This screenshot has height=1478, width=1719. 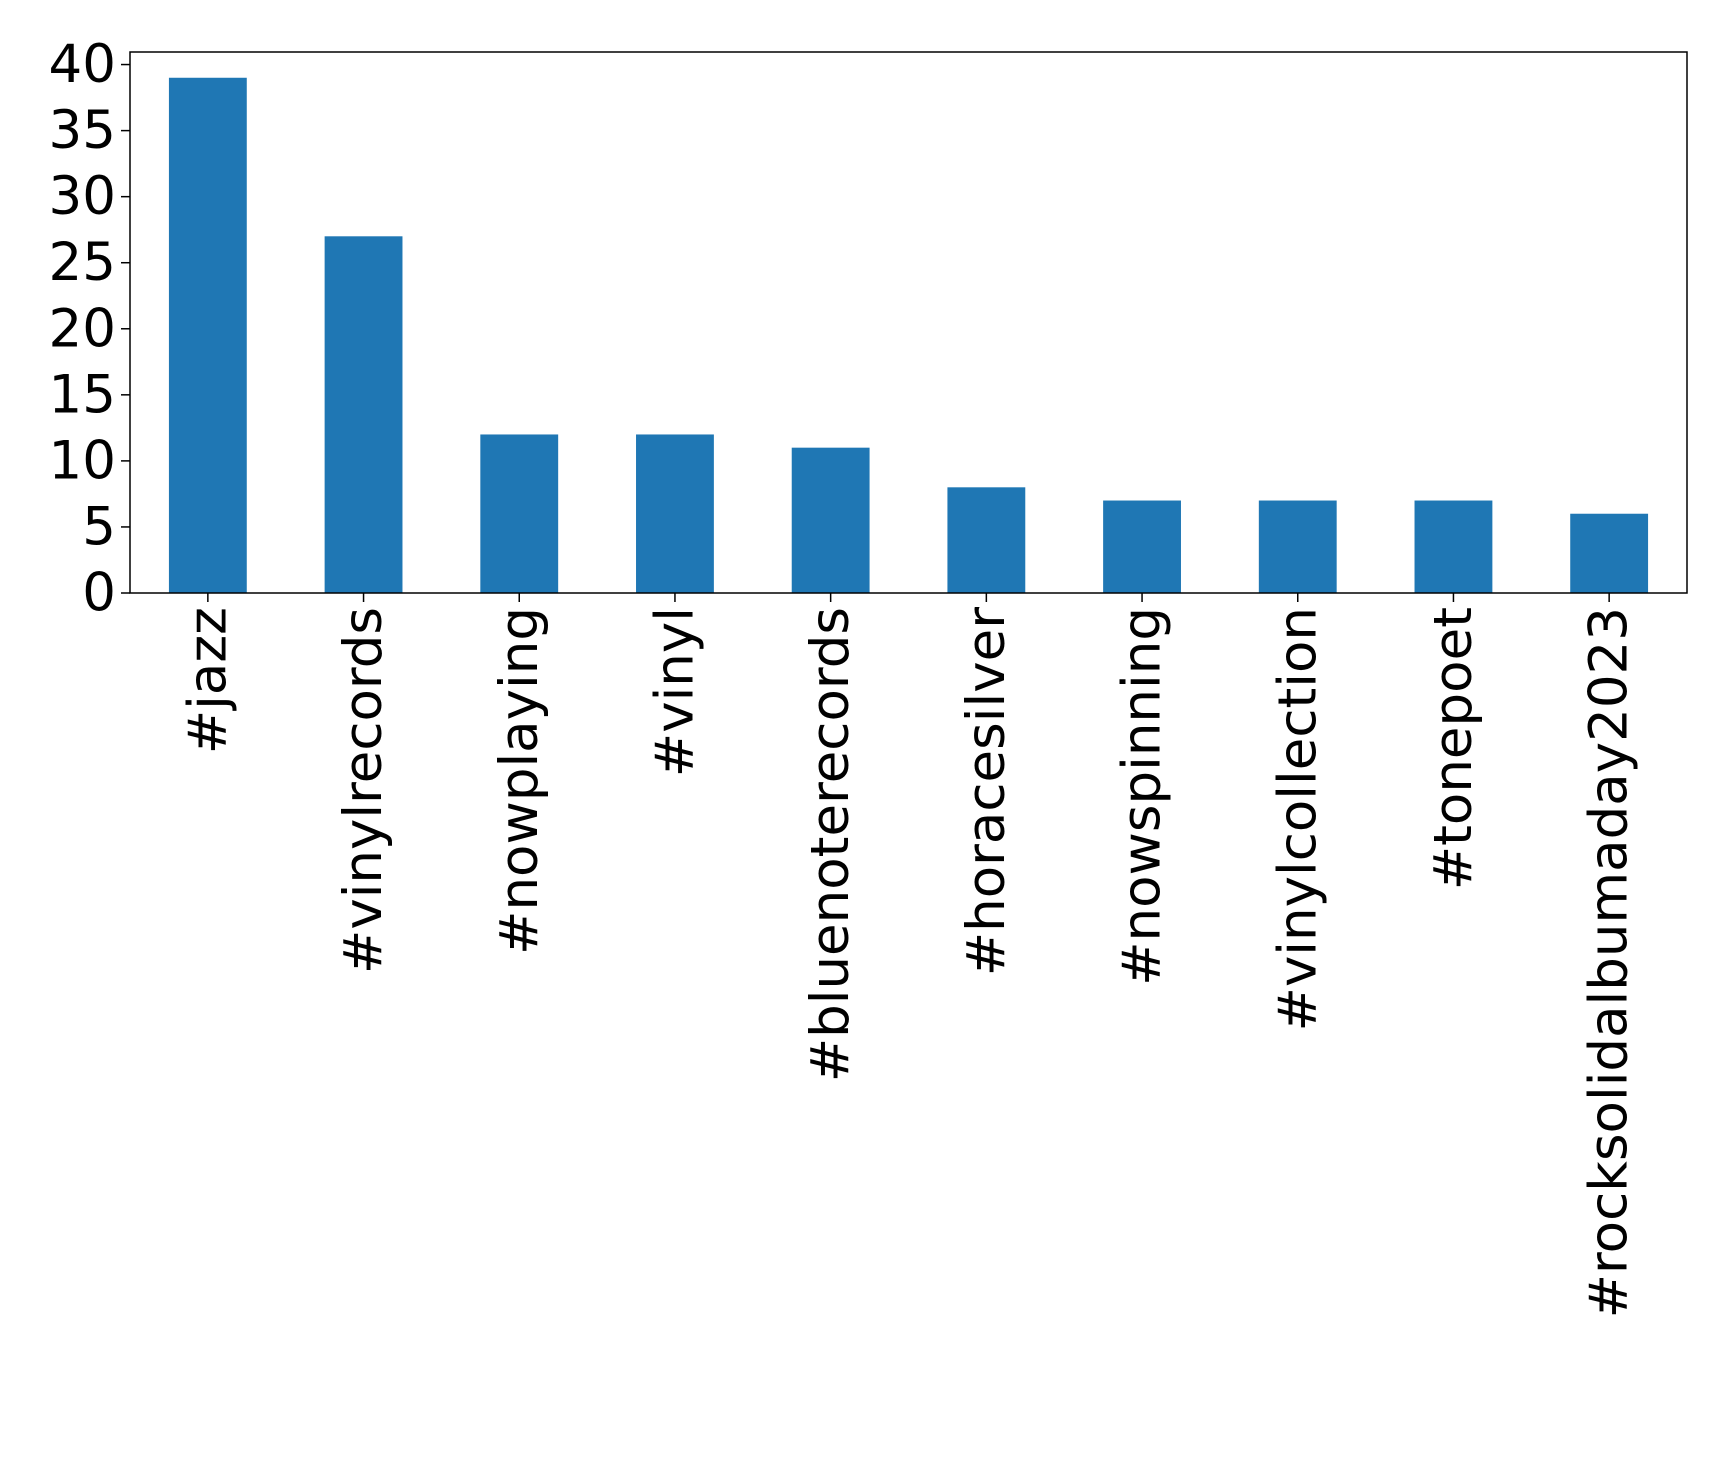 I want to click on x-tick-label: #bluenoterecords, so click(x=830, y=844).